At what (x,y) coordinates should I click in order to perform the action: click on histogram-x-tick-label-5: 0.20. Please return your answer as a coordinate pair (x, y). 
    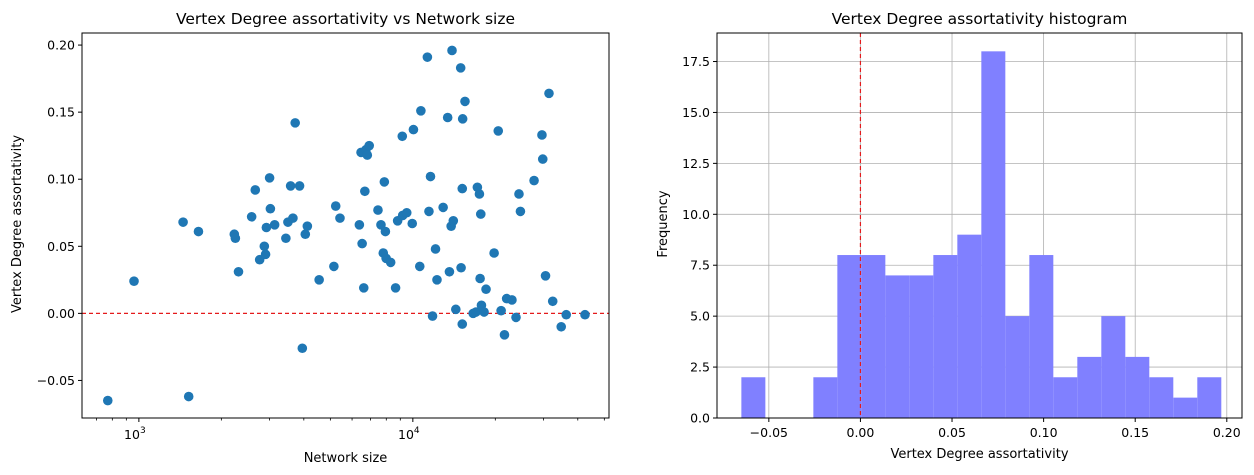
    Looking at the image, I should click on (1227, 432).